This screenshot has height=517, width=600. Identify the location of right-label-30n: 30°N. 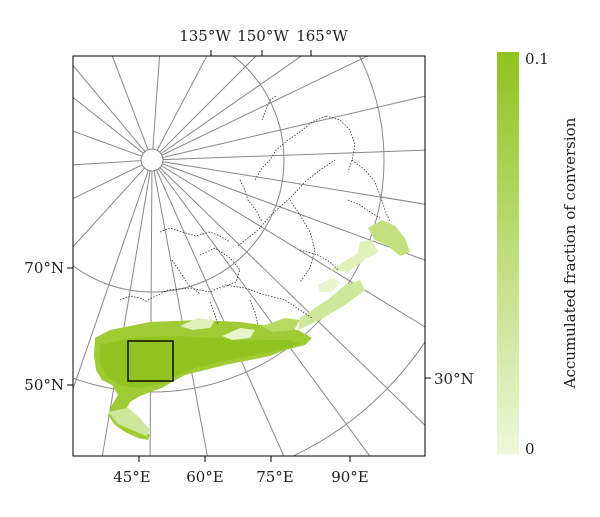
(454, 379).